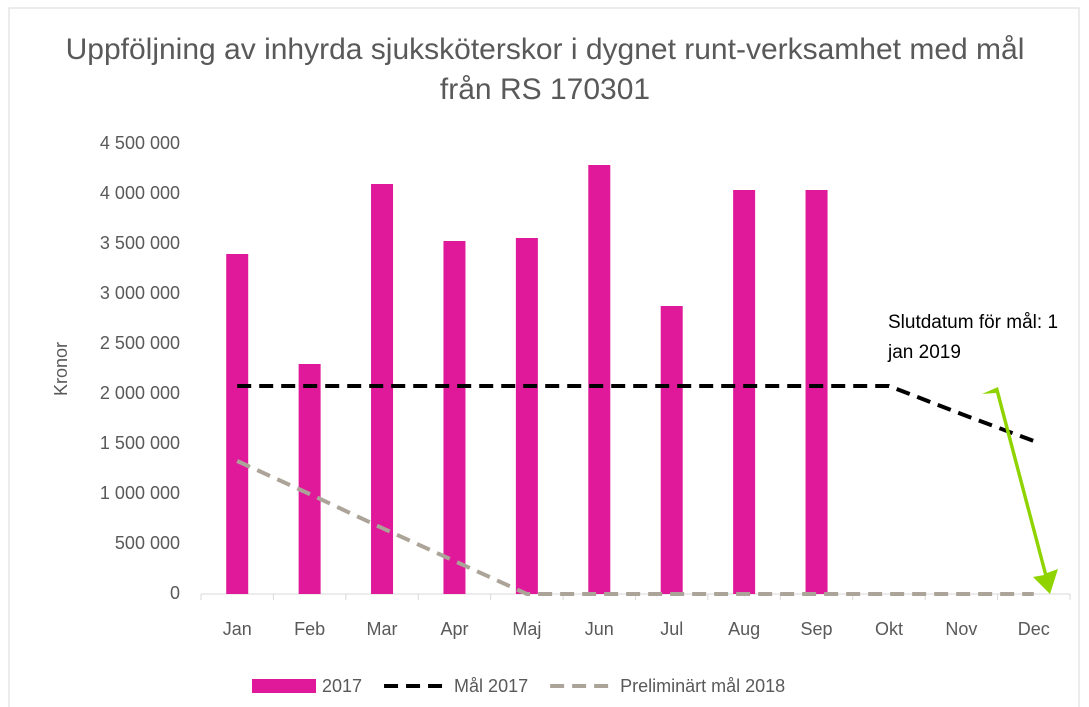  What do you see at coordinates (61, 369) in the screenshot?
I see `y-axis-label: Kronor` at bounding box center [61, 369].